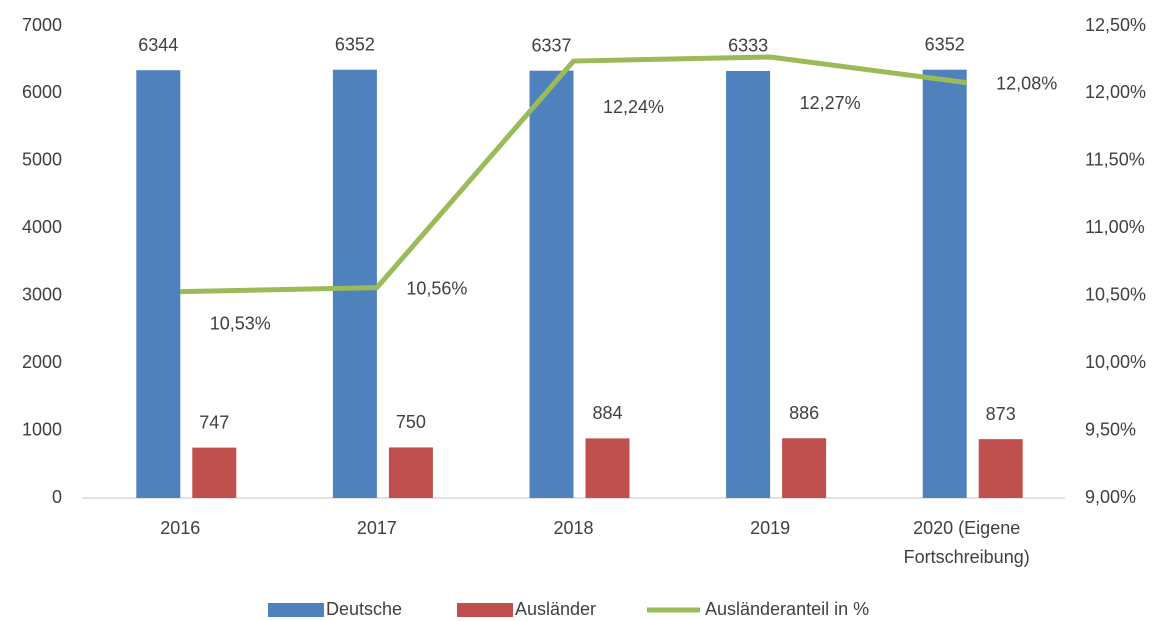 This screenshot has width=1160, height=621. Describe the element at coordinates (57, 497) in the screenshot. I see `y-tick-label: 0` at that location.